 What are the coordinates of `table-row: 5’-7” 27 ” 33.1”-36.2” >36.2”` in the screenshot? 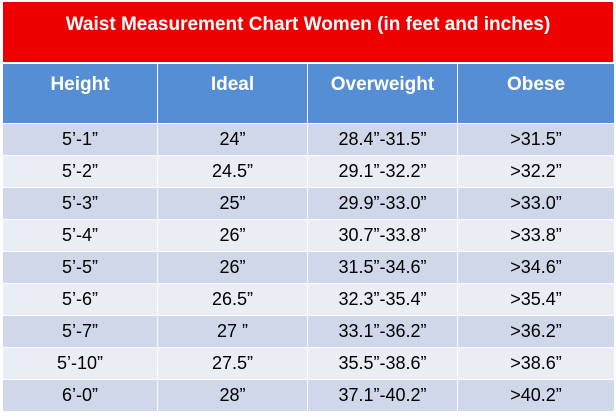 It's located at (308, 331).